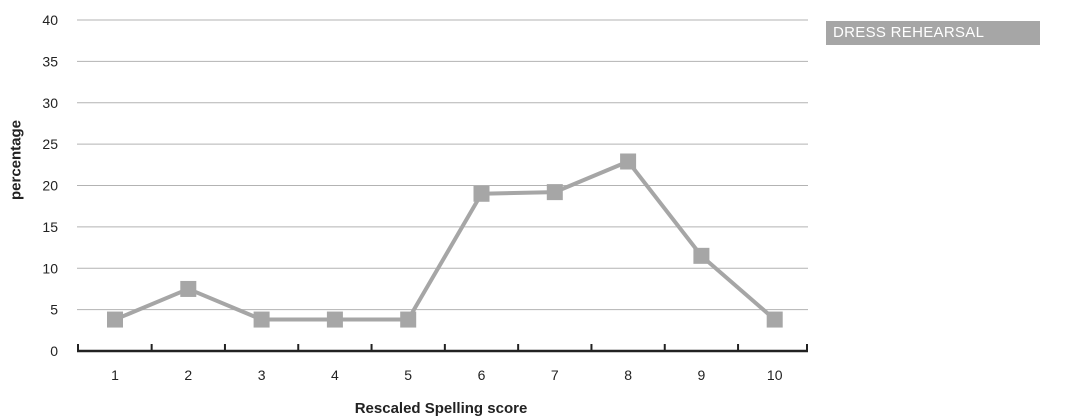 Image resolution: width=1069 pixels, height=420 pixels. I want to click on y-tick-label: 20, so click(50, 186).